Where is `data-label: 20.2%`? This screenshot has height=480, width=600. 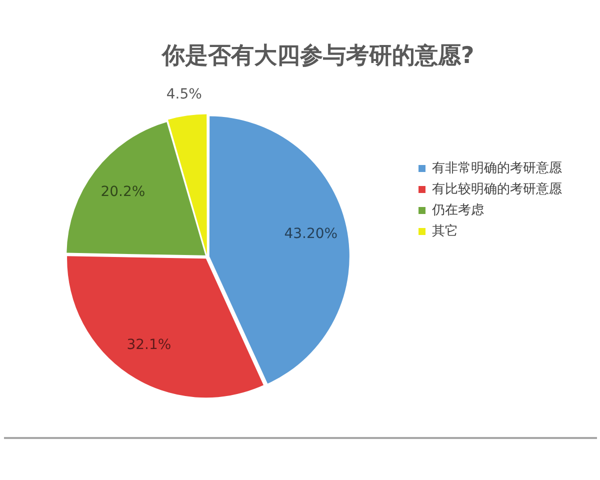 data-label: 20.2% is located at coordinates (123, 192).